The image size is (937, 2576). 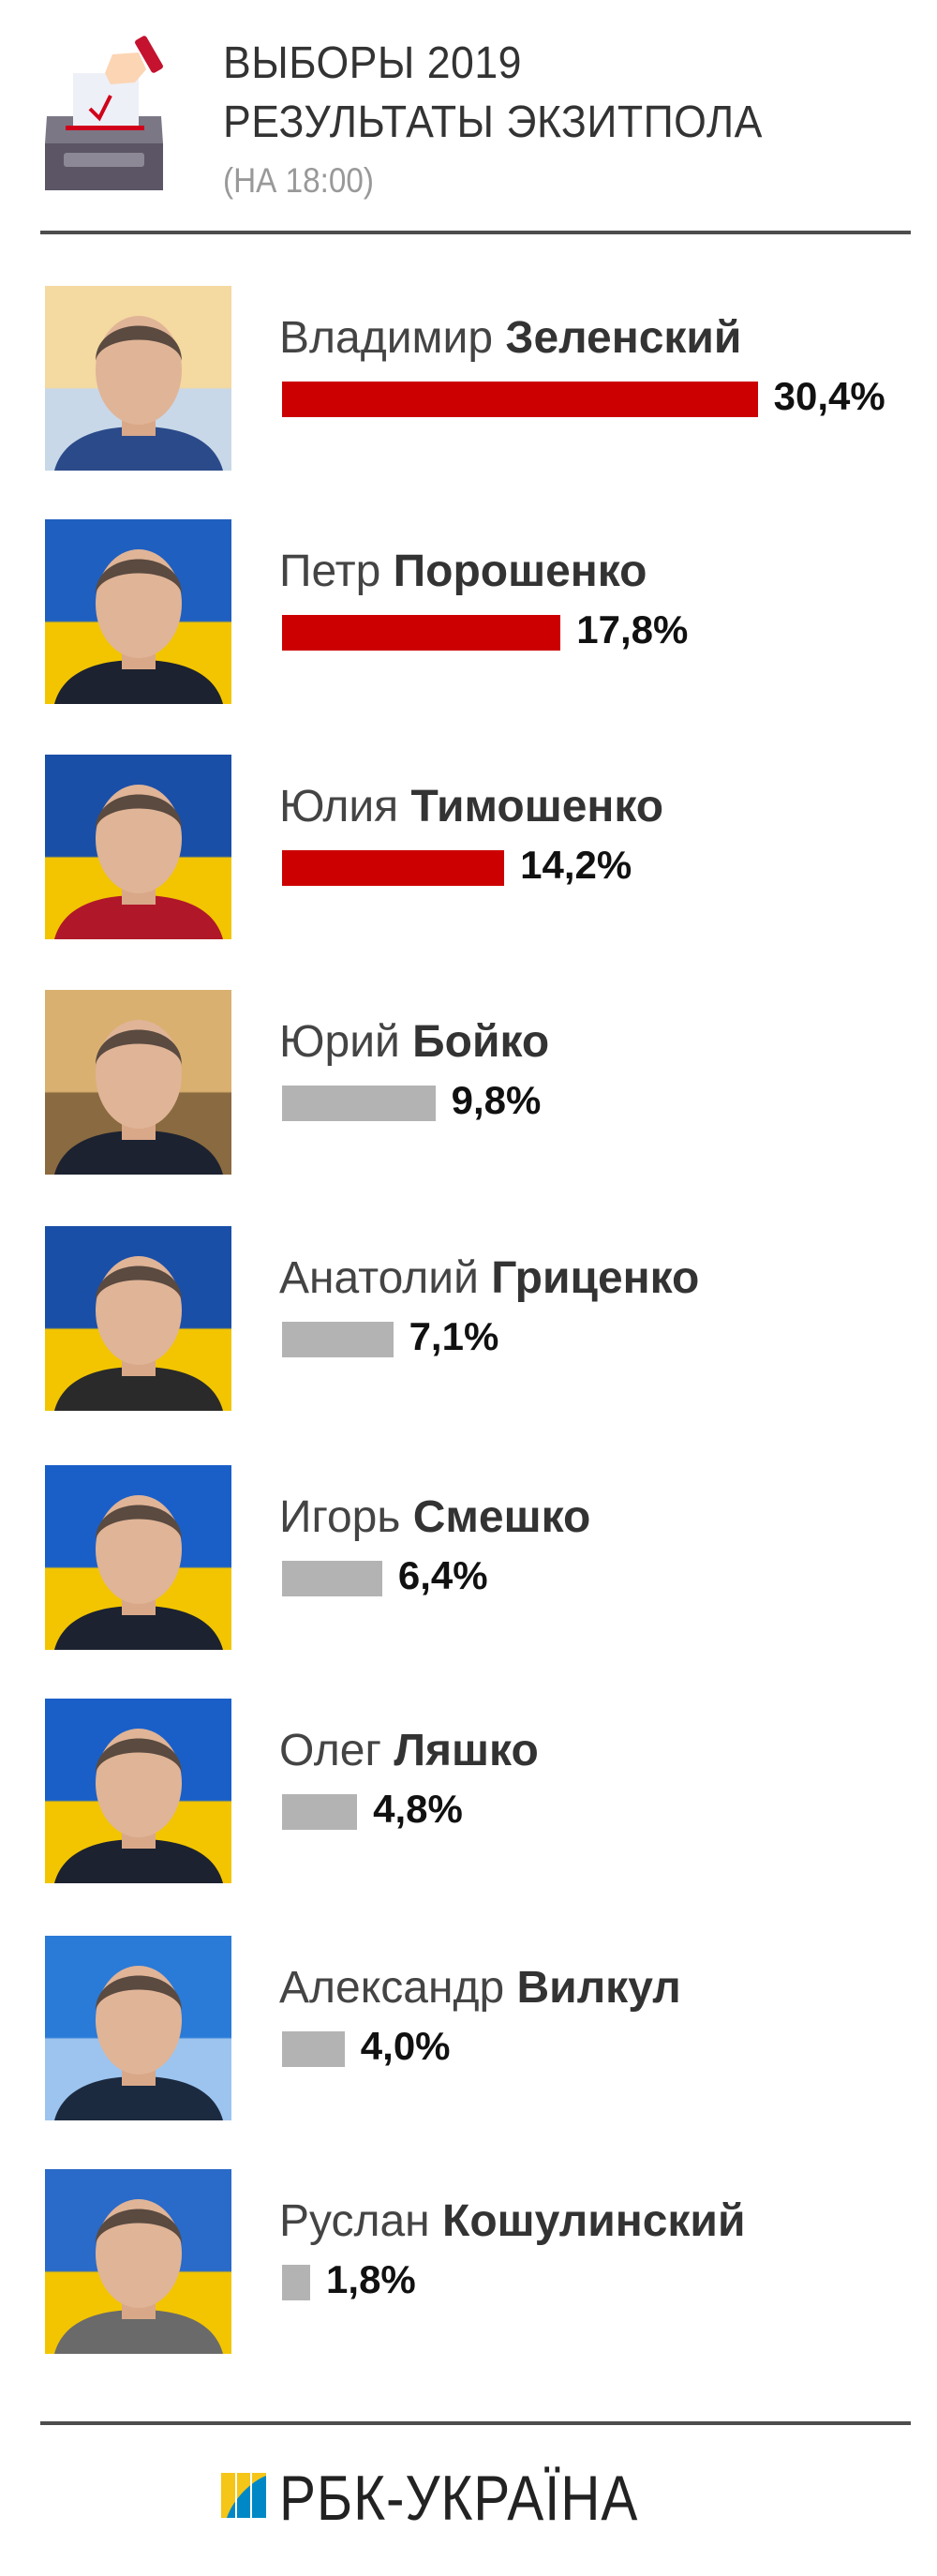 I want to click on candidate-name: Александр Вилкул, so click(x=480, y=1988).